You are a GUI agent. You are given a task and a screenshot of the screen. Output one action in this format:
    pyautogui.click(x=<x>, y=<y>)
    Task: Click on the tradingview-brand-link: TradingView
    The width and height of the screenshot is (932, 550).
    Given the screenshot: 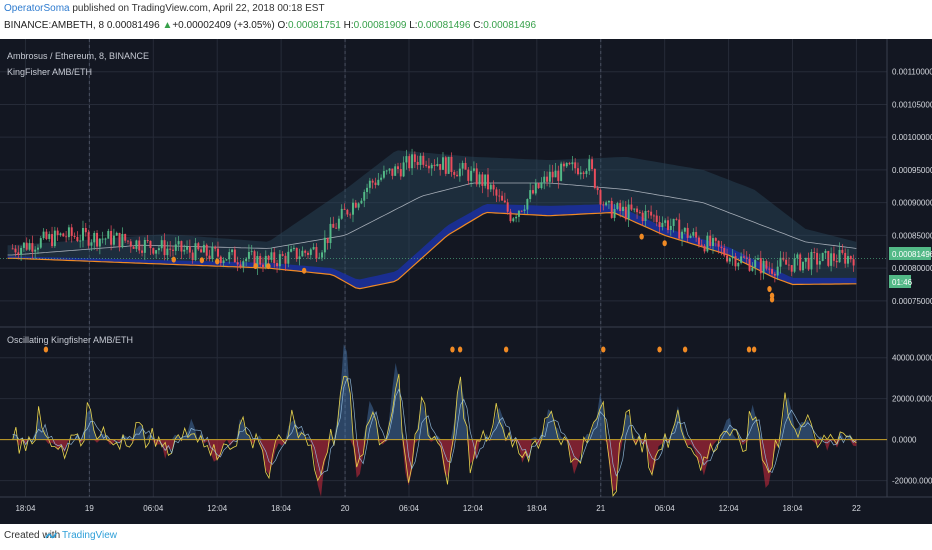 What is the action you would take?
    pyautogui.click(x=90, y=535)
    